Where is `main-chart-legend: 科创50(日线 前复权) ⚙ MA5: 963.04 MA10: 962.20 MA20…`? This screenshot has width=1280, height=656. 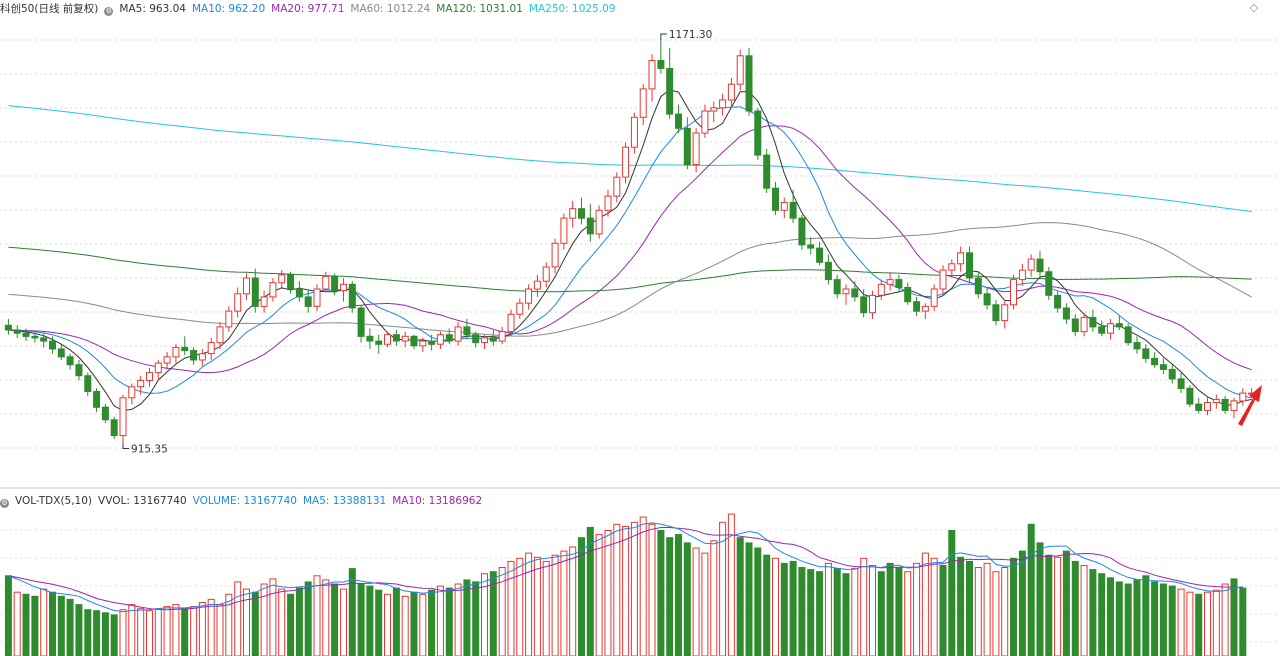 main-chart-legend: 科创50(日线 前复权) ⚙ MA5: 963.04 MA10: 962.20 MA20… is located at coordinates (310, 9).